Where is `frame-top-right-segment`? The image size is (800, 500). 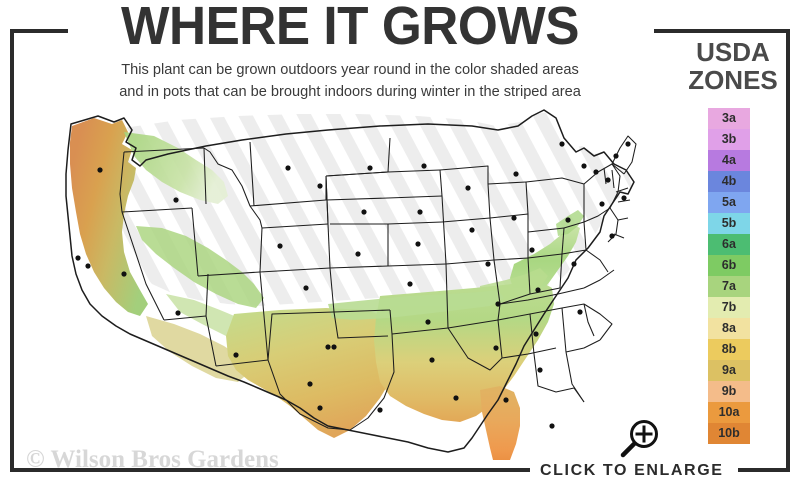 frame-top-right-segment is located at coordinates (722, 31).